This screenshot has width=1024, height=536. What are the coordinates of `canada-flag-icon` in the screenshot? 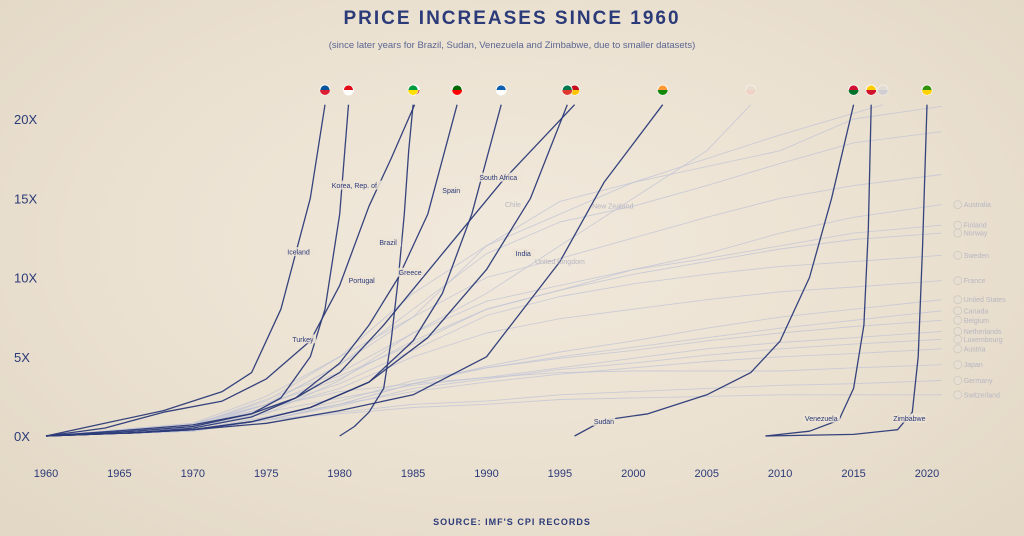 It's located at (958, 311).